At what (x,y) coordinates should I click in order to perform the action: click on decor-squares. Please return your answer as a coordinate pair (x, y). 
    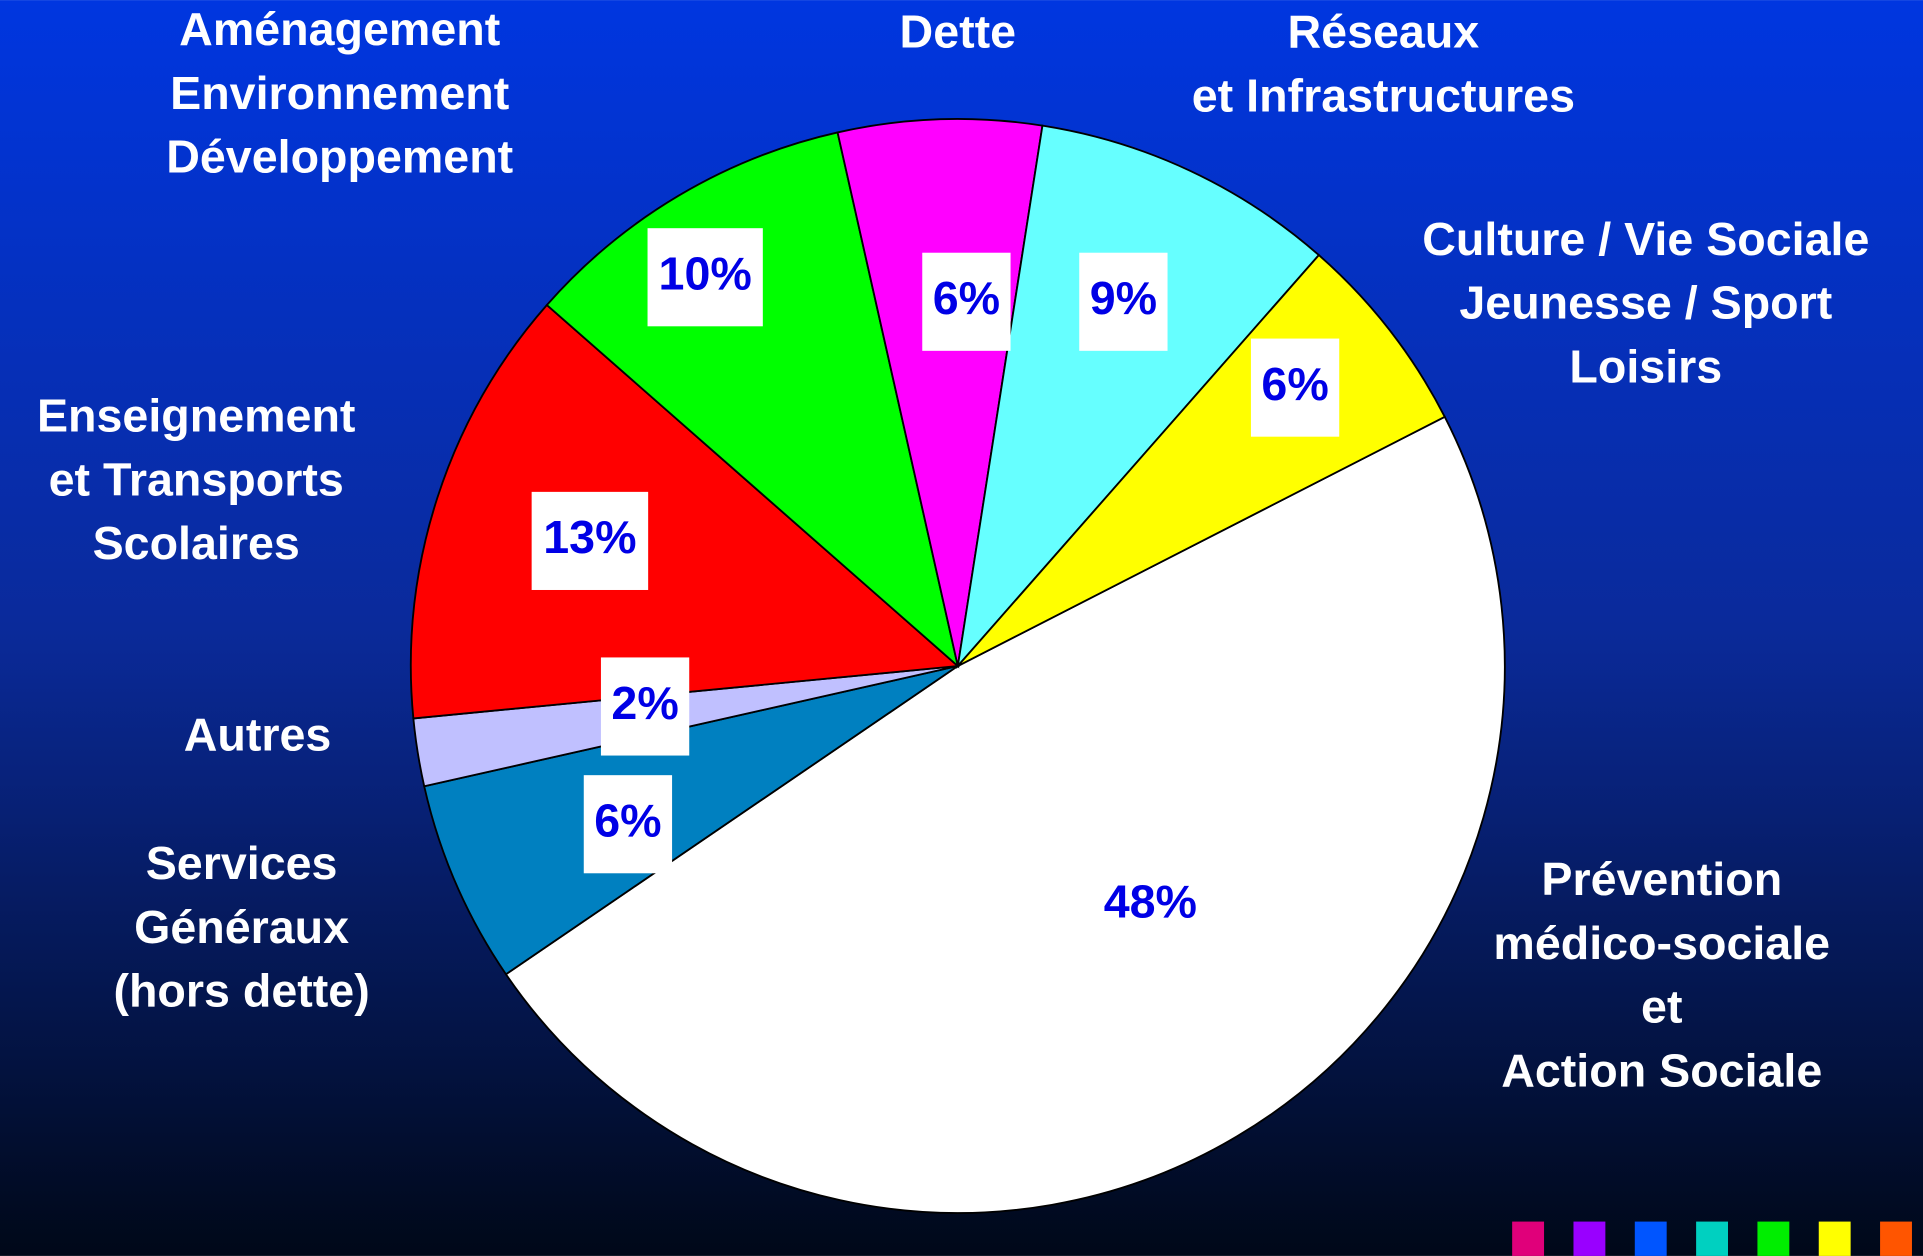
    Looking at the image, I should click on (1712, 1238).